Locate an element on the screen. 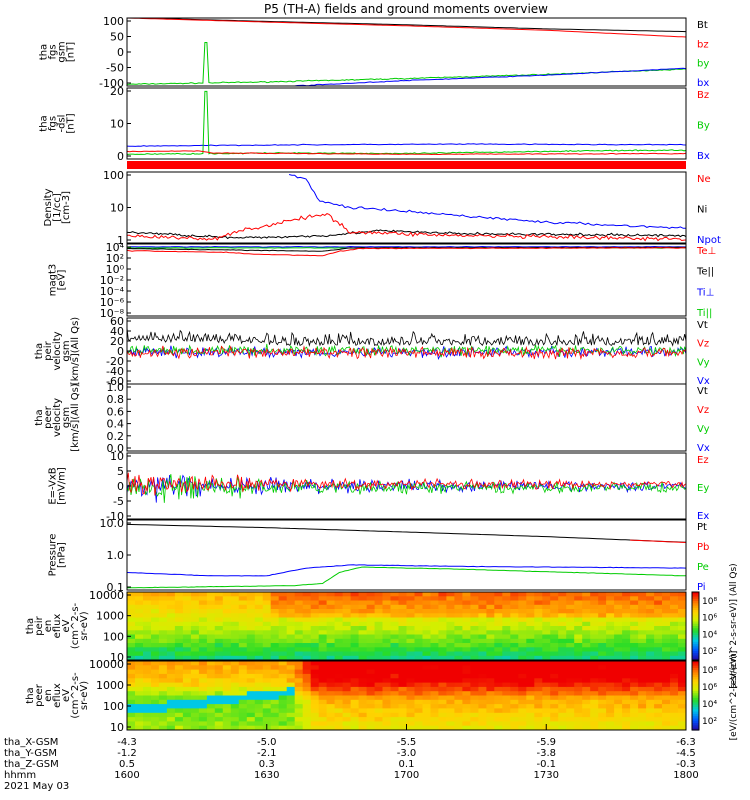 The width and height of the screenshot is (750, 800). y-tick-label: 1.0 is located at coordinates (116, 387).